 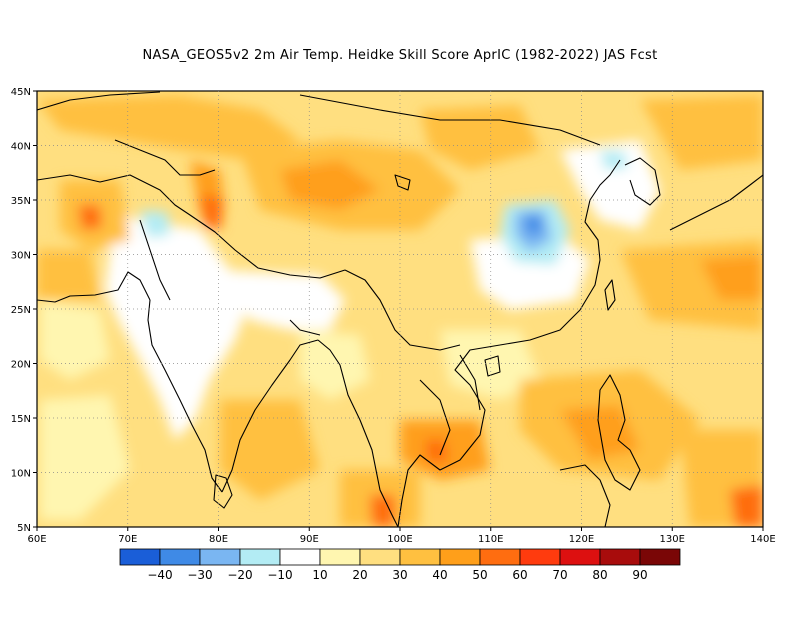 I want to click on coast-myanmar, so click(x=358, y=433).